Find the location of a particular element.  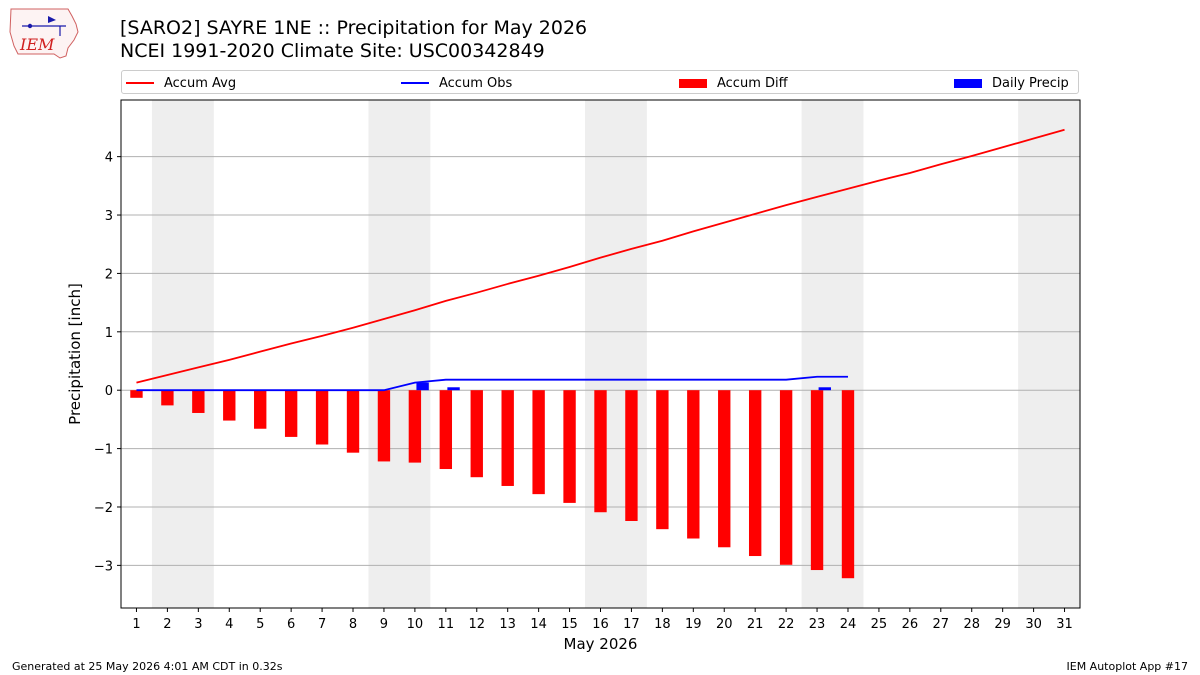

legend-swatch-accum-obs is located at coordinates (415, 83).